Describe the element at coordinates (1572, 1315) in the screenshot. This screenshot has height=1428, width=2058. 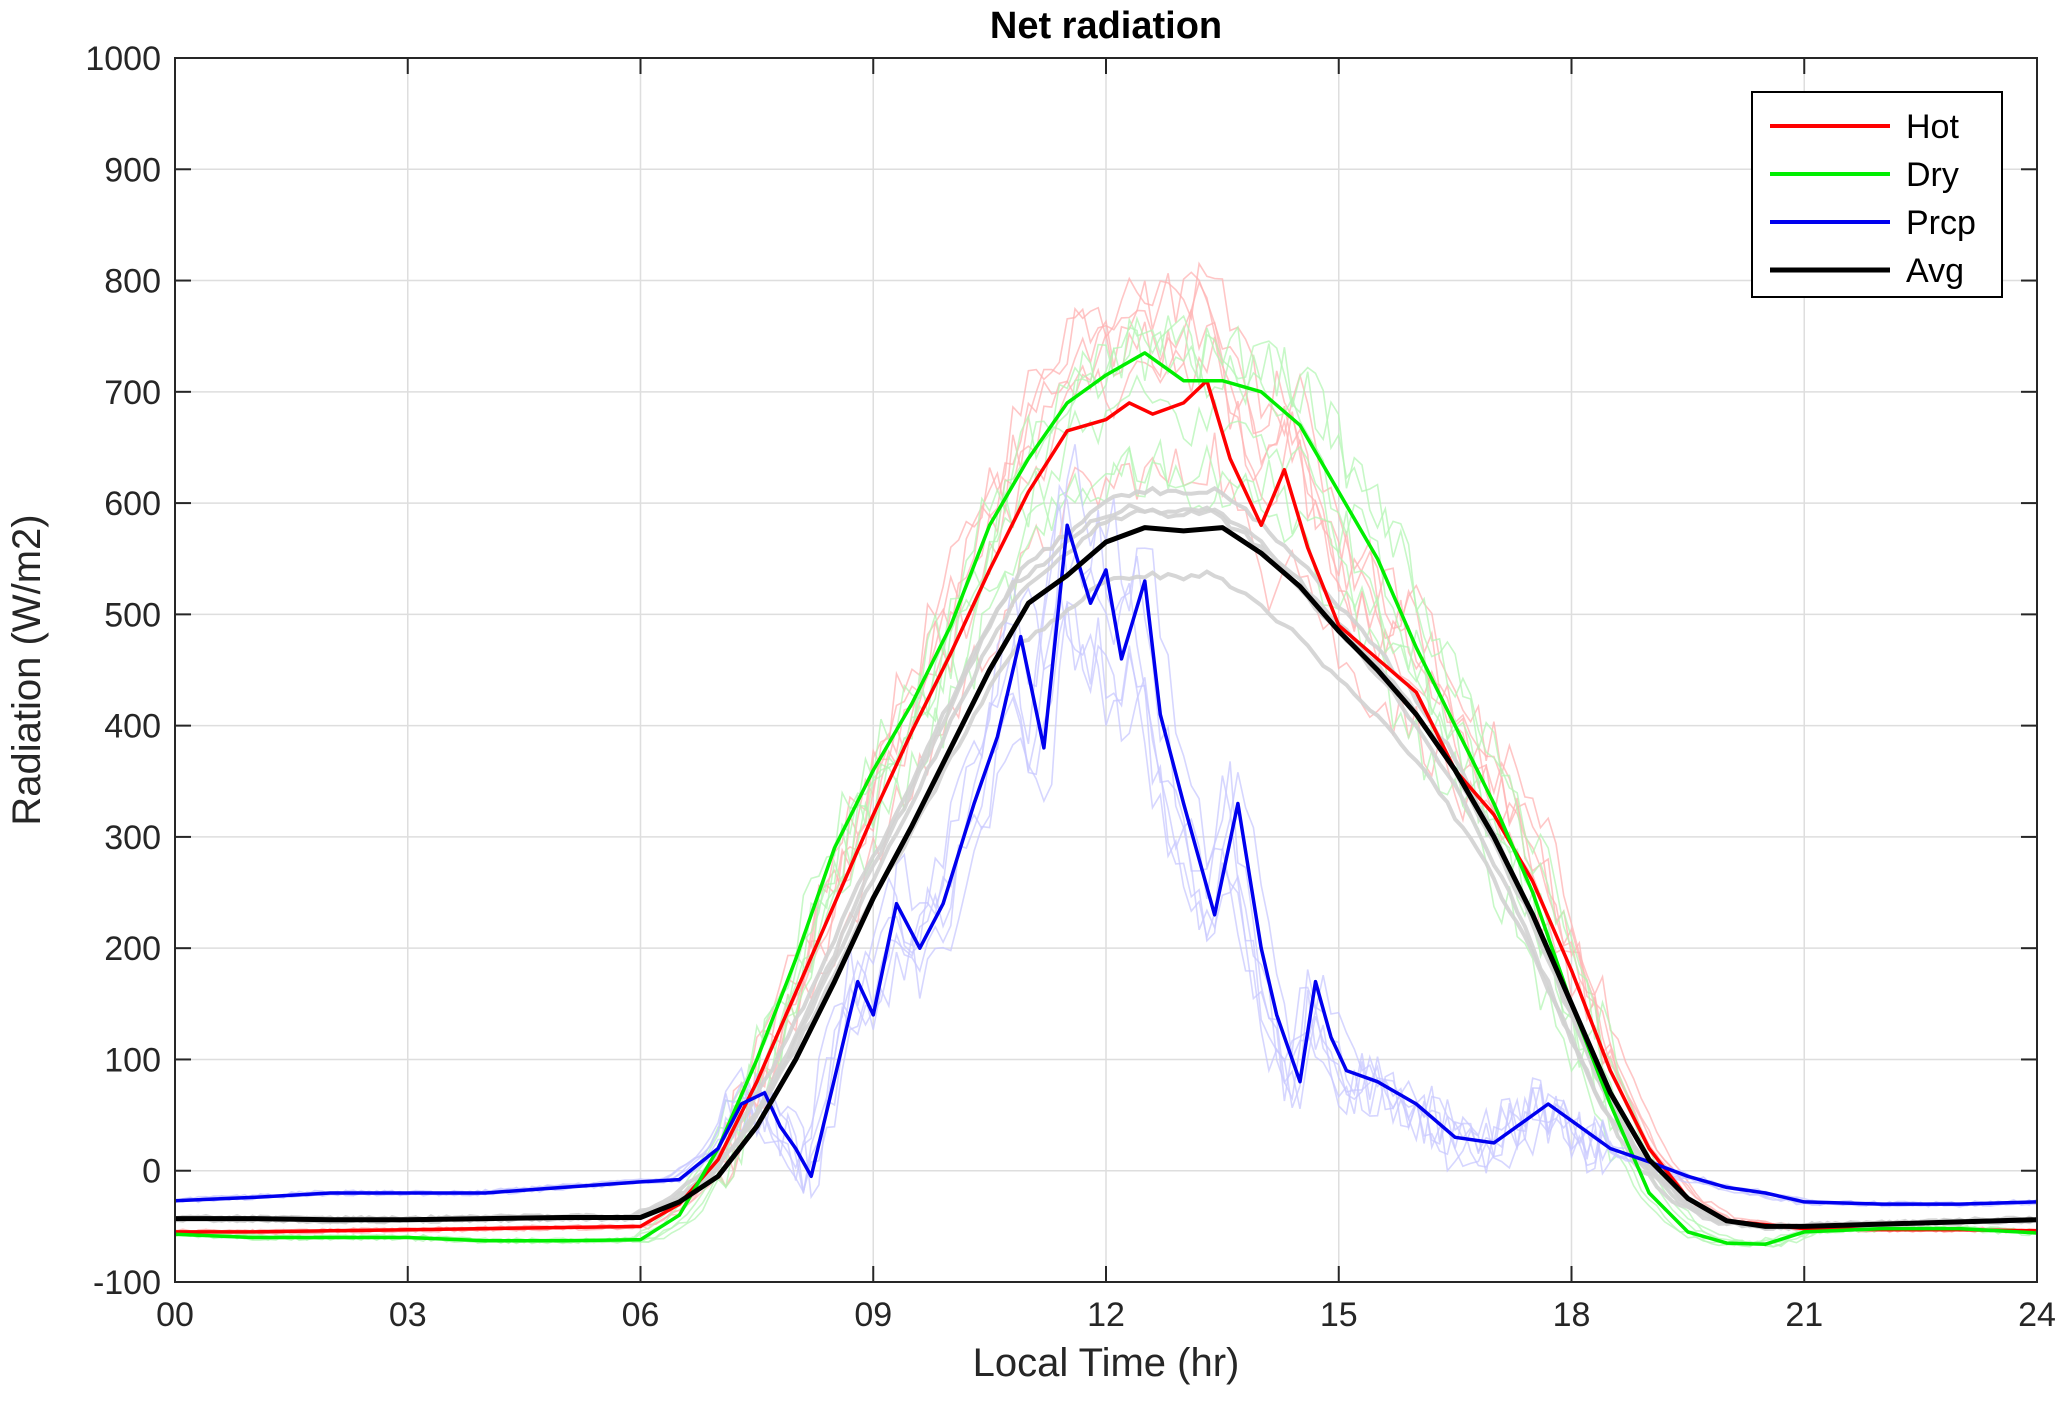
I see `x-tick-label: 18` at that location.